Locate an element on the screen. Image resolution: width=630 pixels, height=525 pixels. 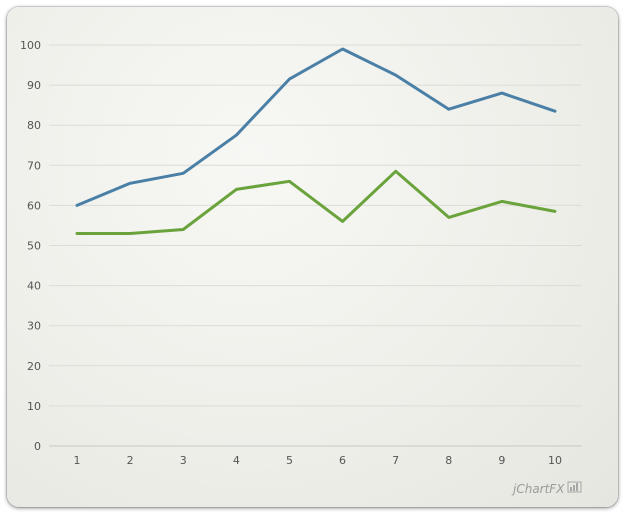
x-axis: 1 2 3 4 5 6 7 8 9 10 is located at coordinates (318, 460).